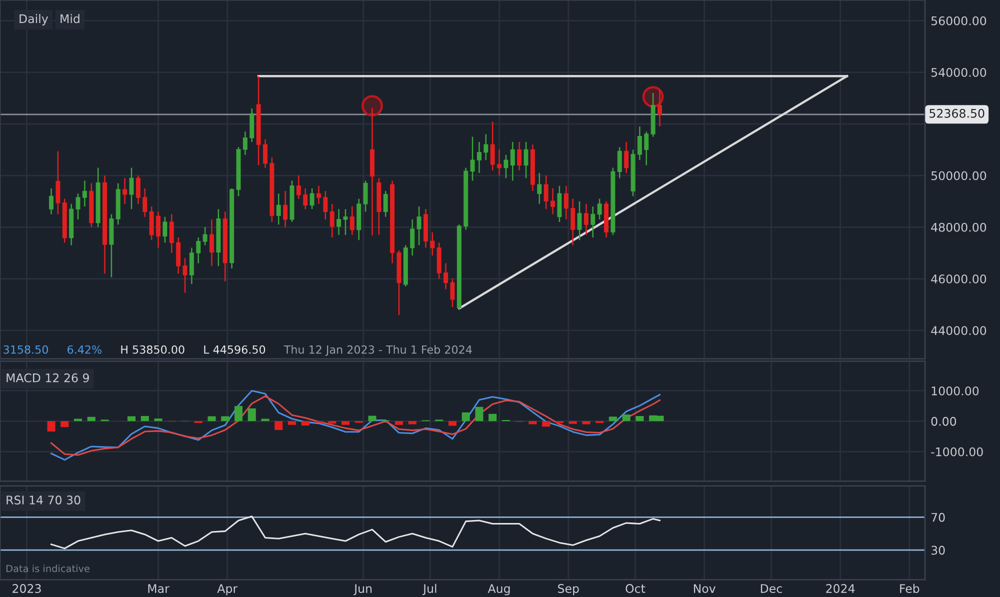 The width and height of the screenshot is (1000, 597). I want to click on y-tick-label: 46000.00, so click(958, 279).